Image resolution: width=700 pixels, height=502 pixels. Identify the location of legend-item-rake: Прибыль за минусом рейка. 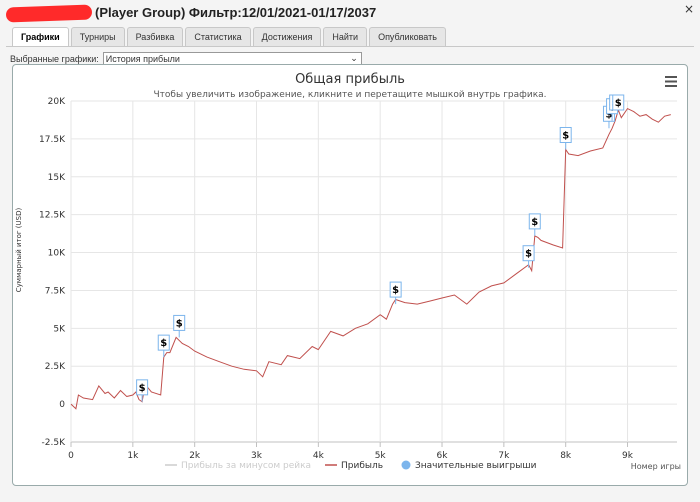
(238, 466).